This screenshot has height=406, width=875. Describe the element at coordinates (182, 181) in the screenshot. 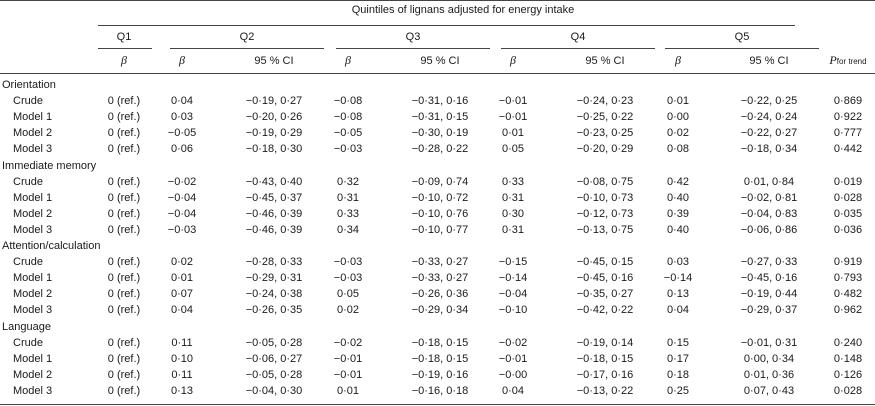

I see `q2-beta-cell: −0·02` at that location.